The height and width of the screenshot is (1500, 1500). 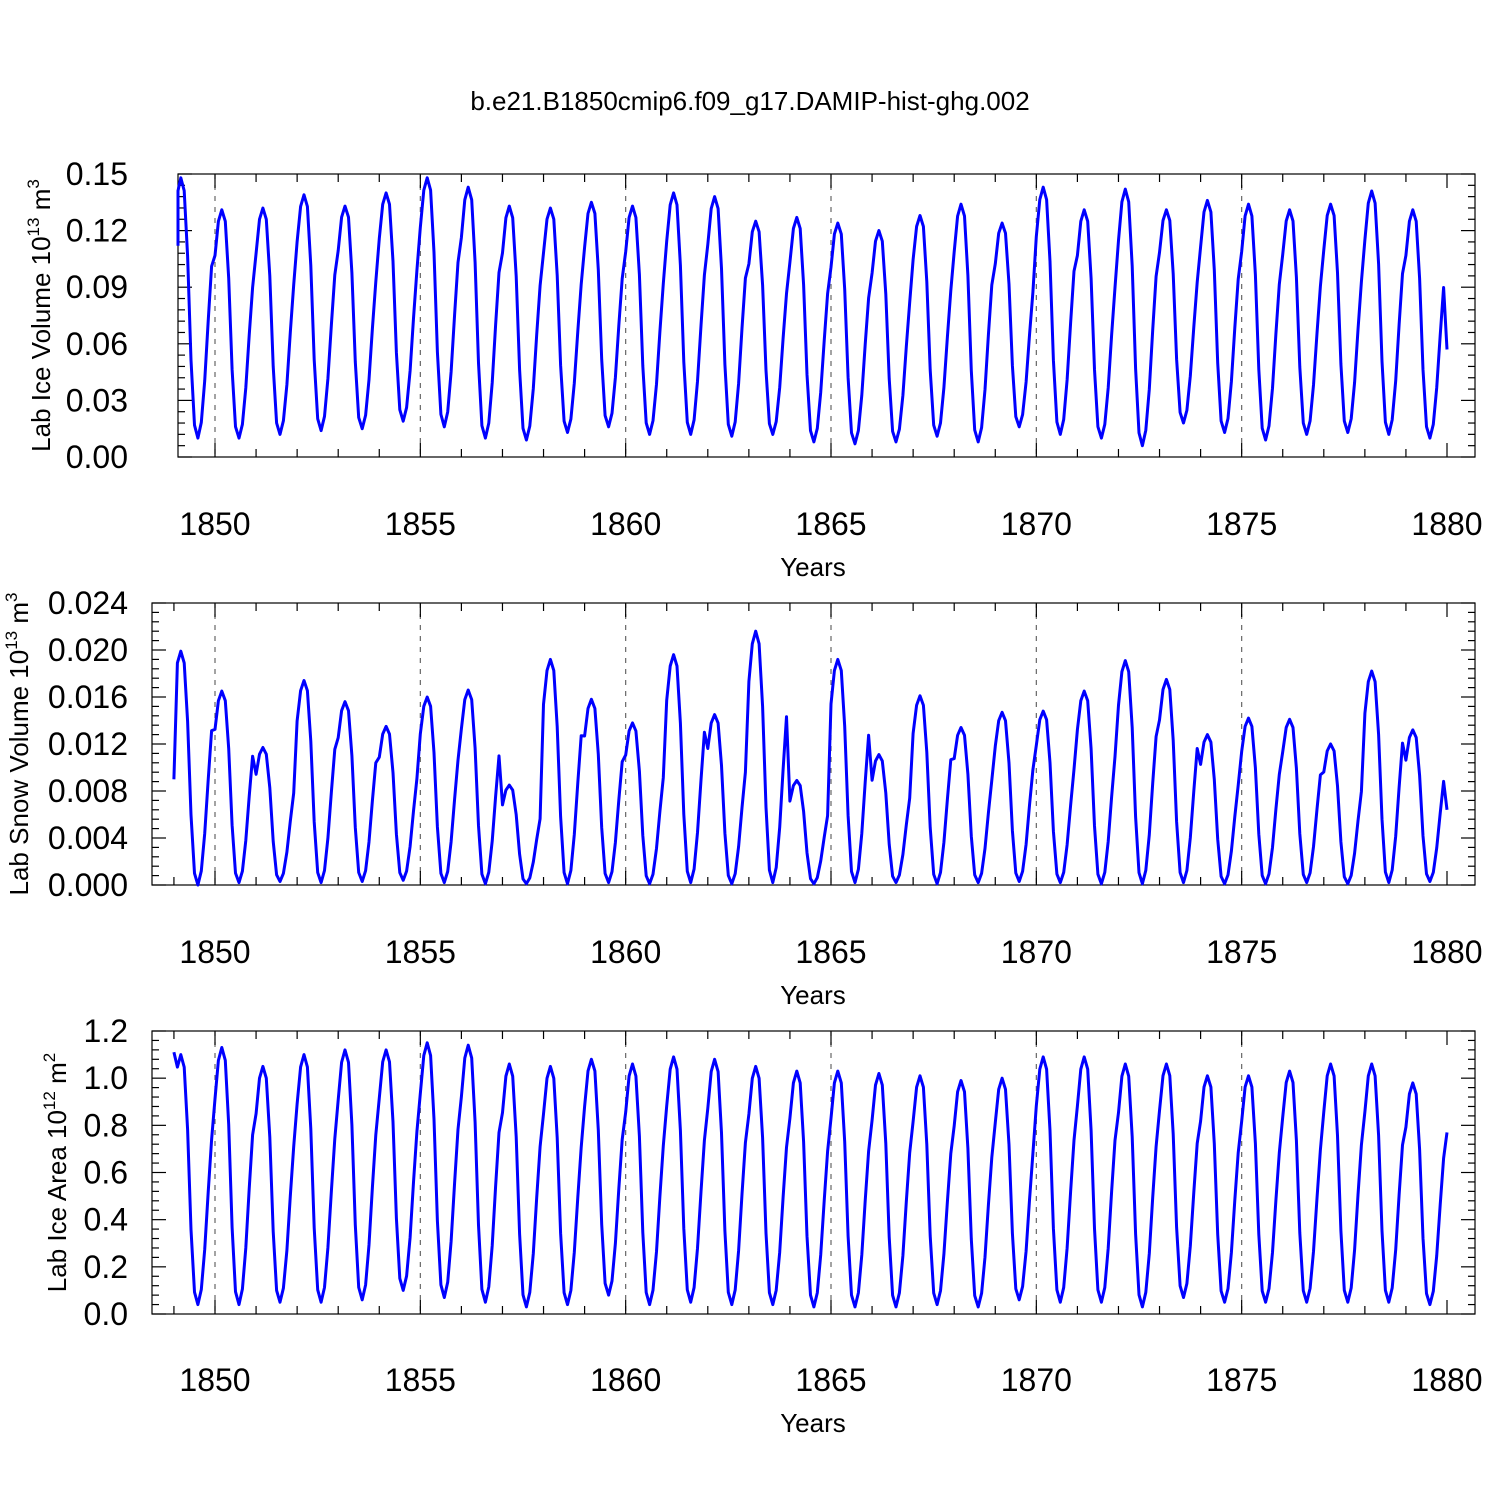 What do you see at coordinates (88, 838) in the screenshot?
I see `y-tick-label: 0.004` at bounding box center [88, 838].